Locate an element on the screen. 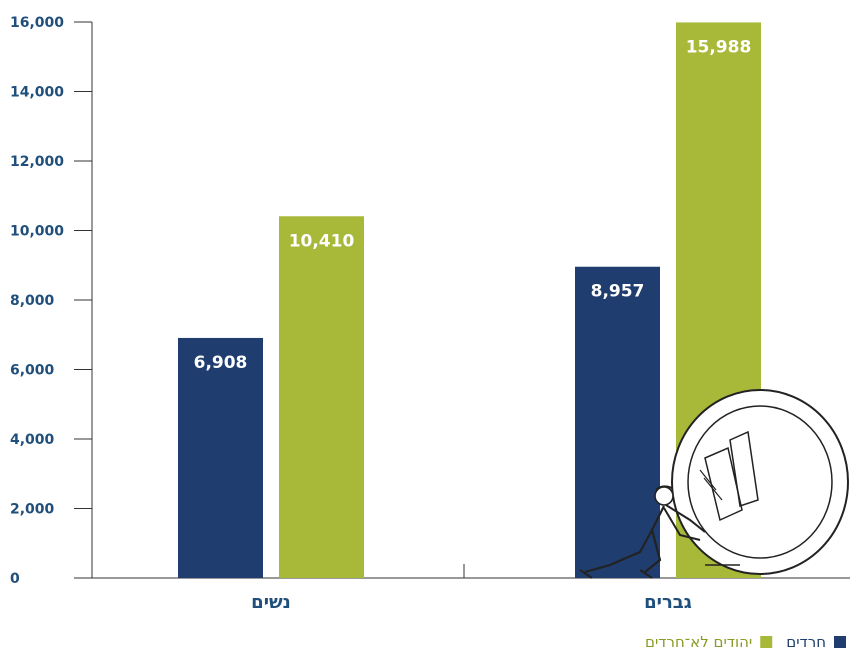  bar-non-haredi is located at coordinates (321, 397).